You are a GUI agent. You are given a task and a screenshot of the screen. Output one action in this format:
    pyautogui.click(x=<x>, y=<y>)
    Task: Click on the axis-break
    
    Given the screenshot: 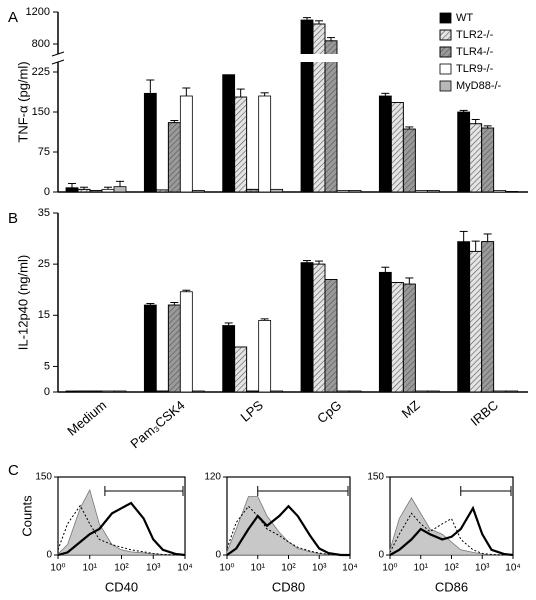 What is the action you would take?
    pyautogui.click(x=291, y=58)
    